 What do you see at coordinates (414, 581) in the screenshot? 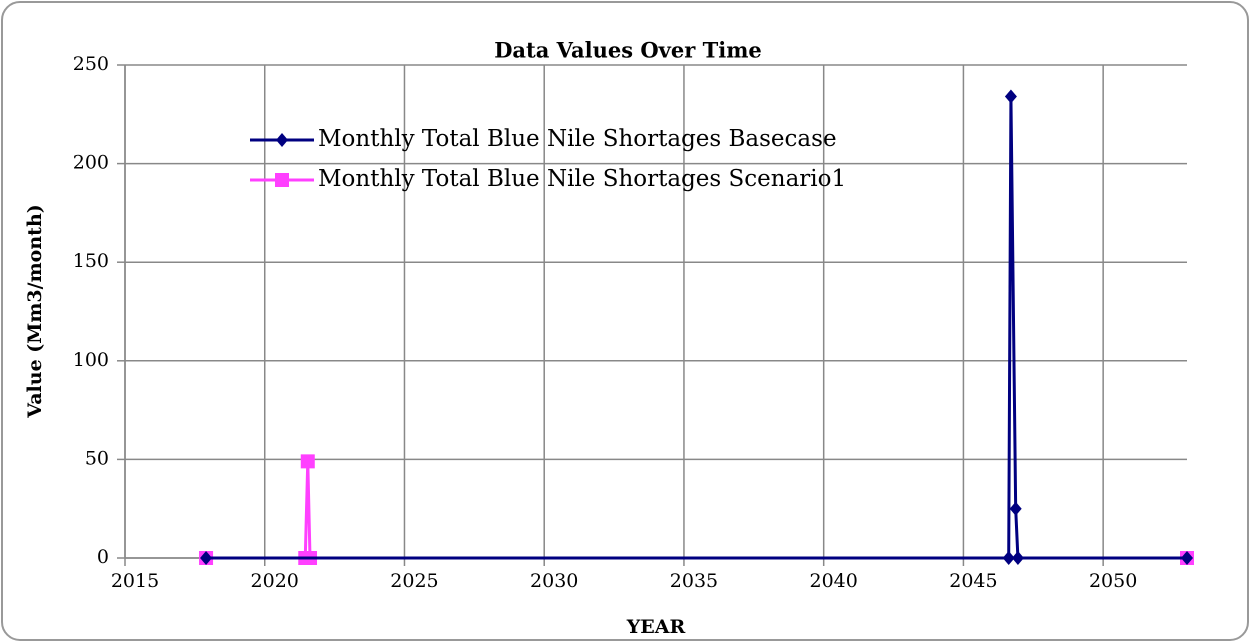
I see `x-tick-label: 2025` at bounding box center [414, 581].